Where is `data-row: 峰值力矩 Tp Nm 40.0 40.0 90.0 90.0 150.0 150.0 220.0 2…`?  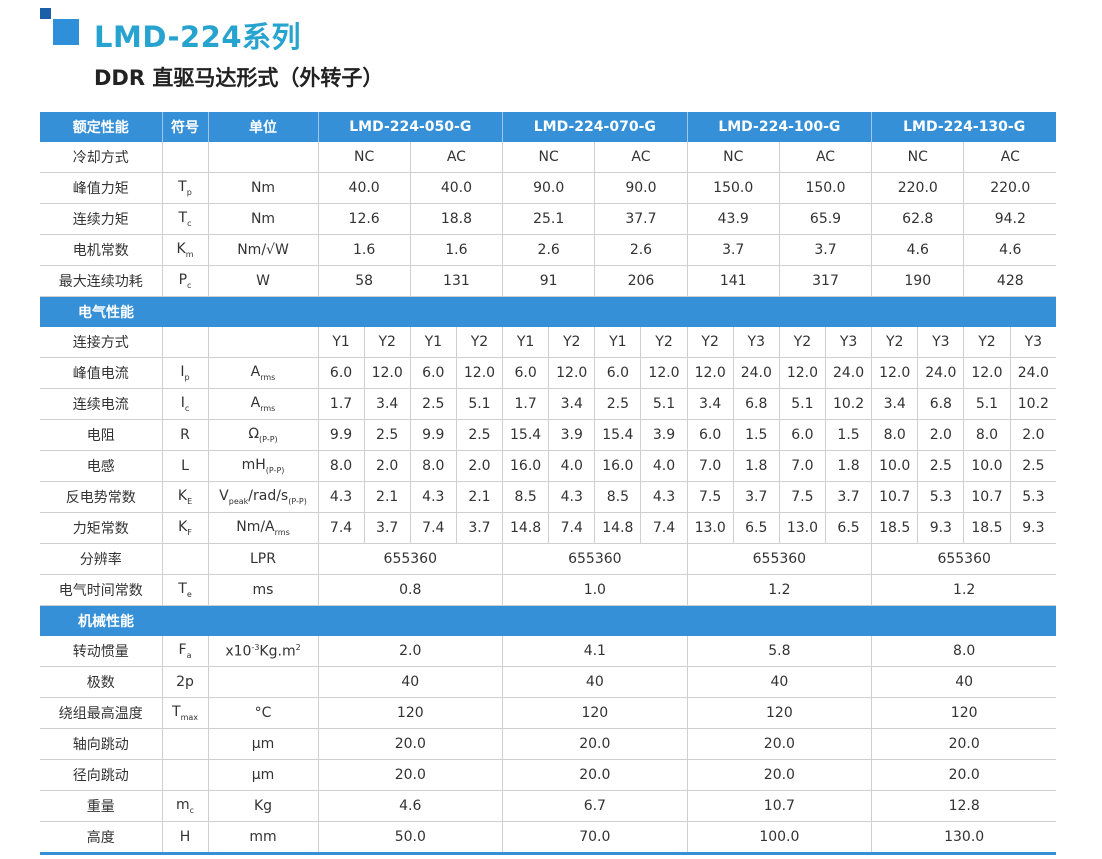
data-row: 峰值力矩 Tp Nm 40.0 40.0 90.0 90.0 150.0 150.0 220.0 2… is located at coordinates (548, 188).